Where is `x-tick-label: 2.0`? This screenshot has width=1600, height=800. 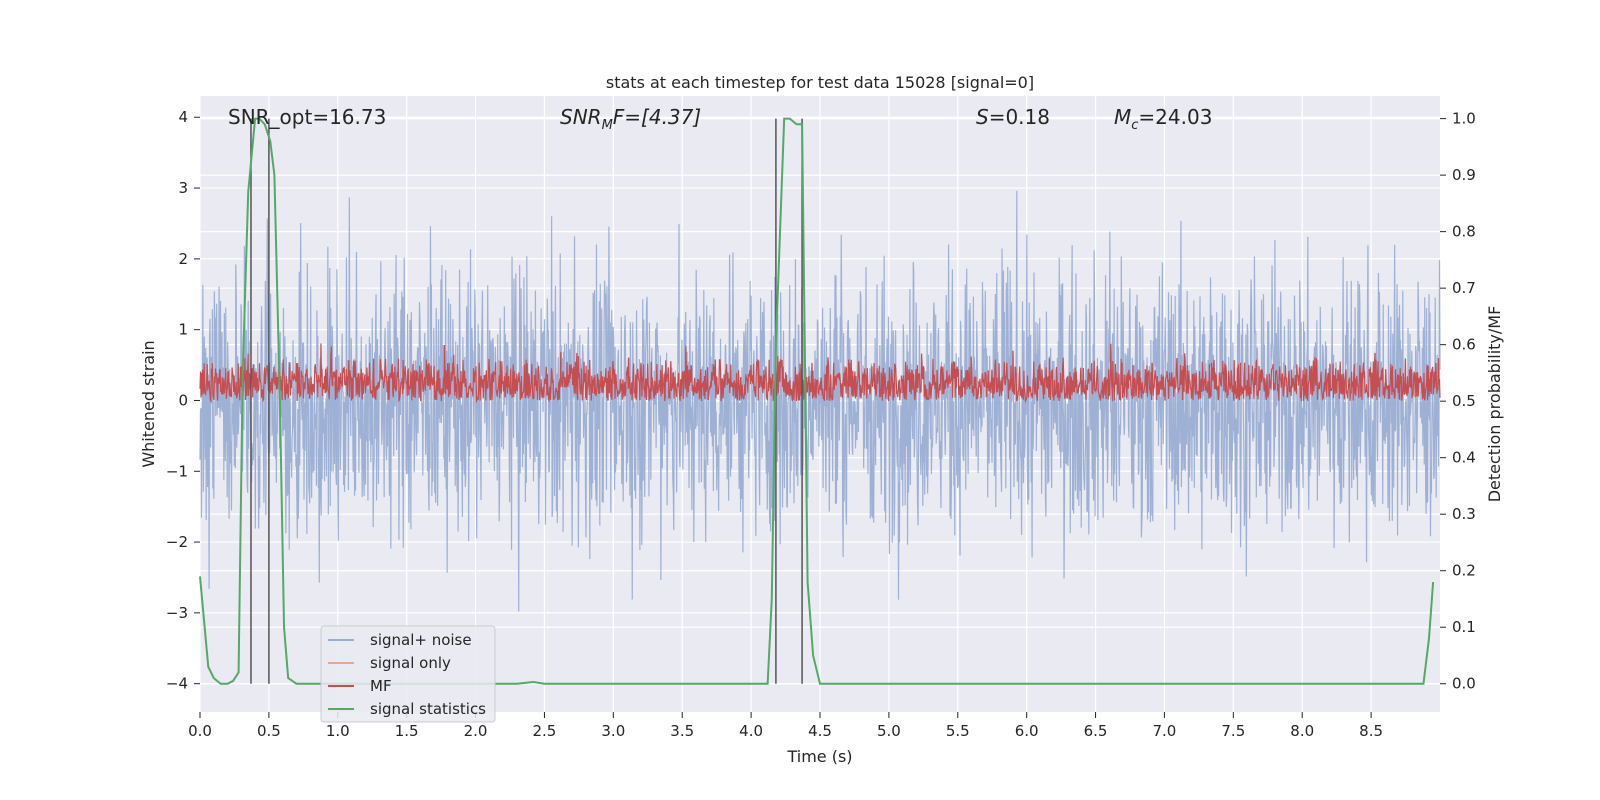
x-tick-label: 2.0 is located at coordinates (476, 731).